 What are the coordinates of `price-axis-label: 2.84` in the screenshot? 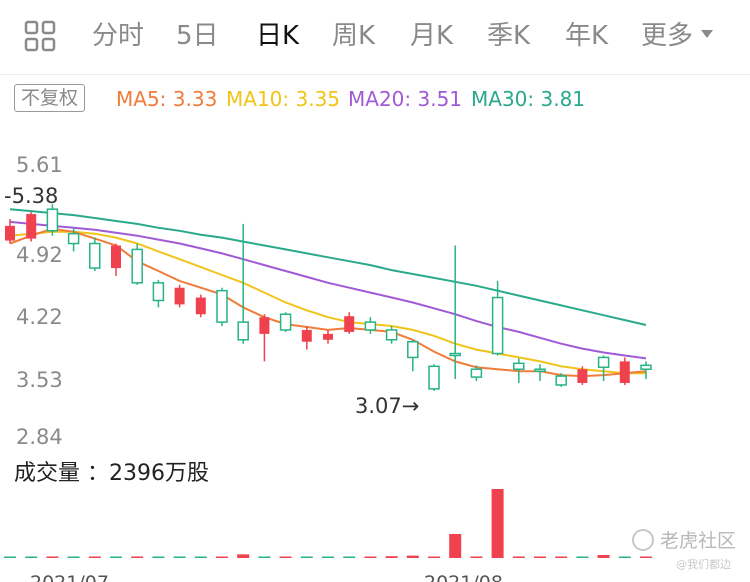 It's located at (39, 437).